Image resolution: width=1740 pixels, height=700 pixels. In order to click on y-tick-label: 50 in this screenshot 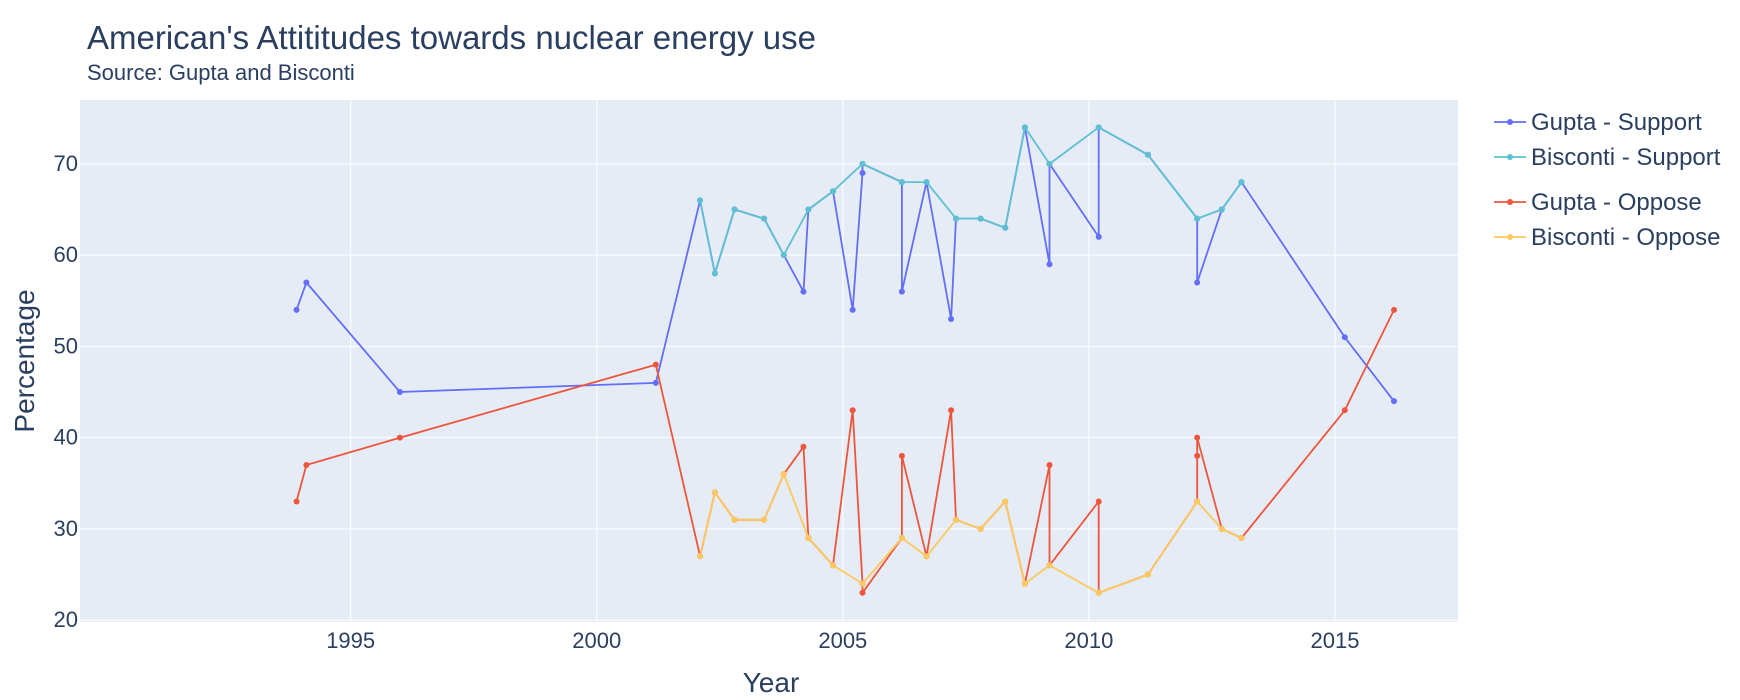, I will do `click(66, 345)`.